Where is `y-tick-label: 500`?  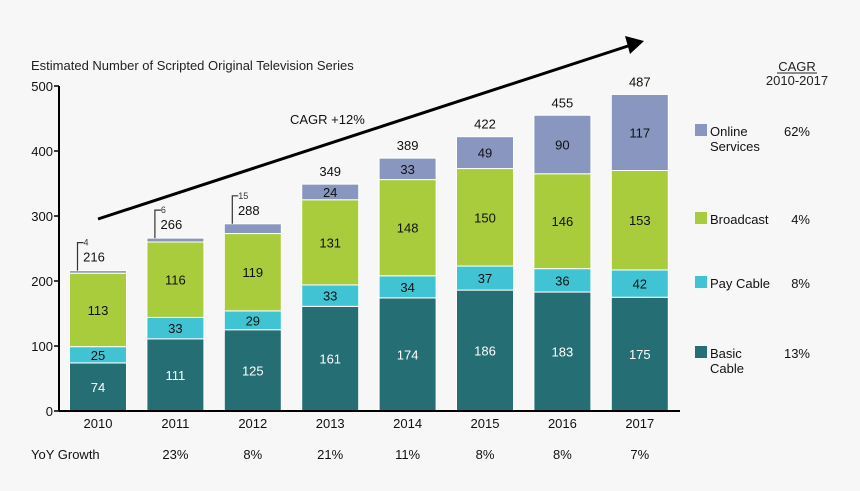 y-tick-label: 500 is located at coordinates (42, 86).